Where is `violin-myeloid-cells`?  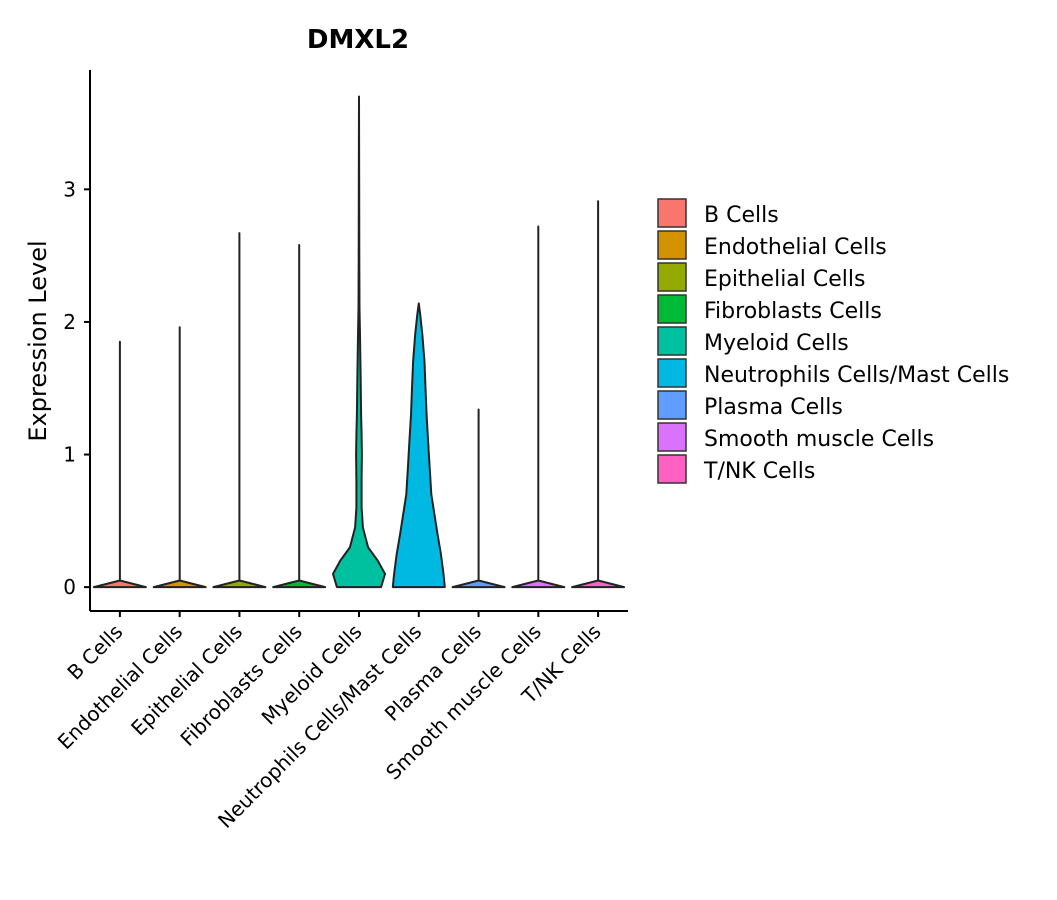 violin-myeloid-cells is located at coordinates (359, 342).